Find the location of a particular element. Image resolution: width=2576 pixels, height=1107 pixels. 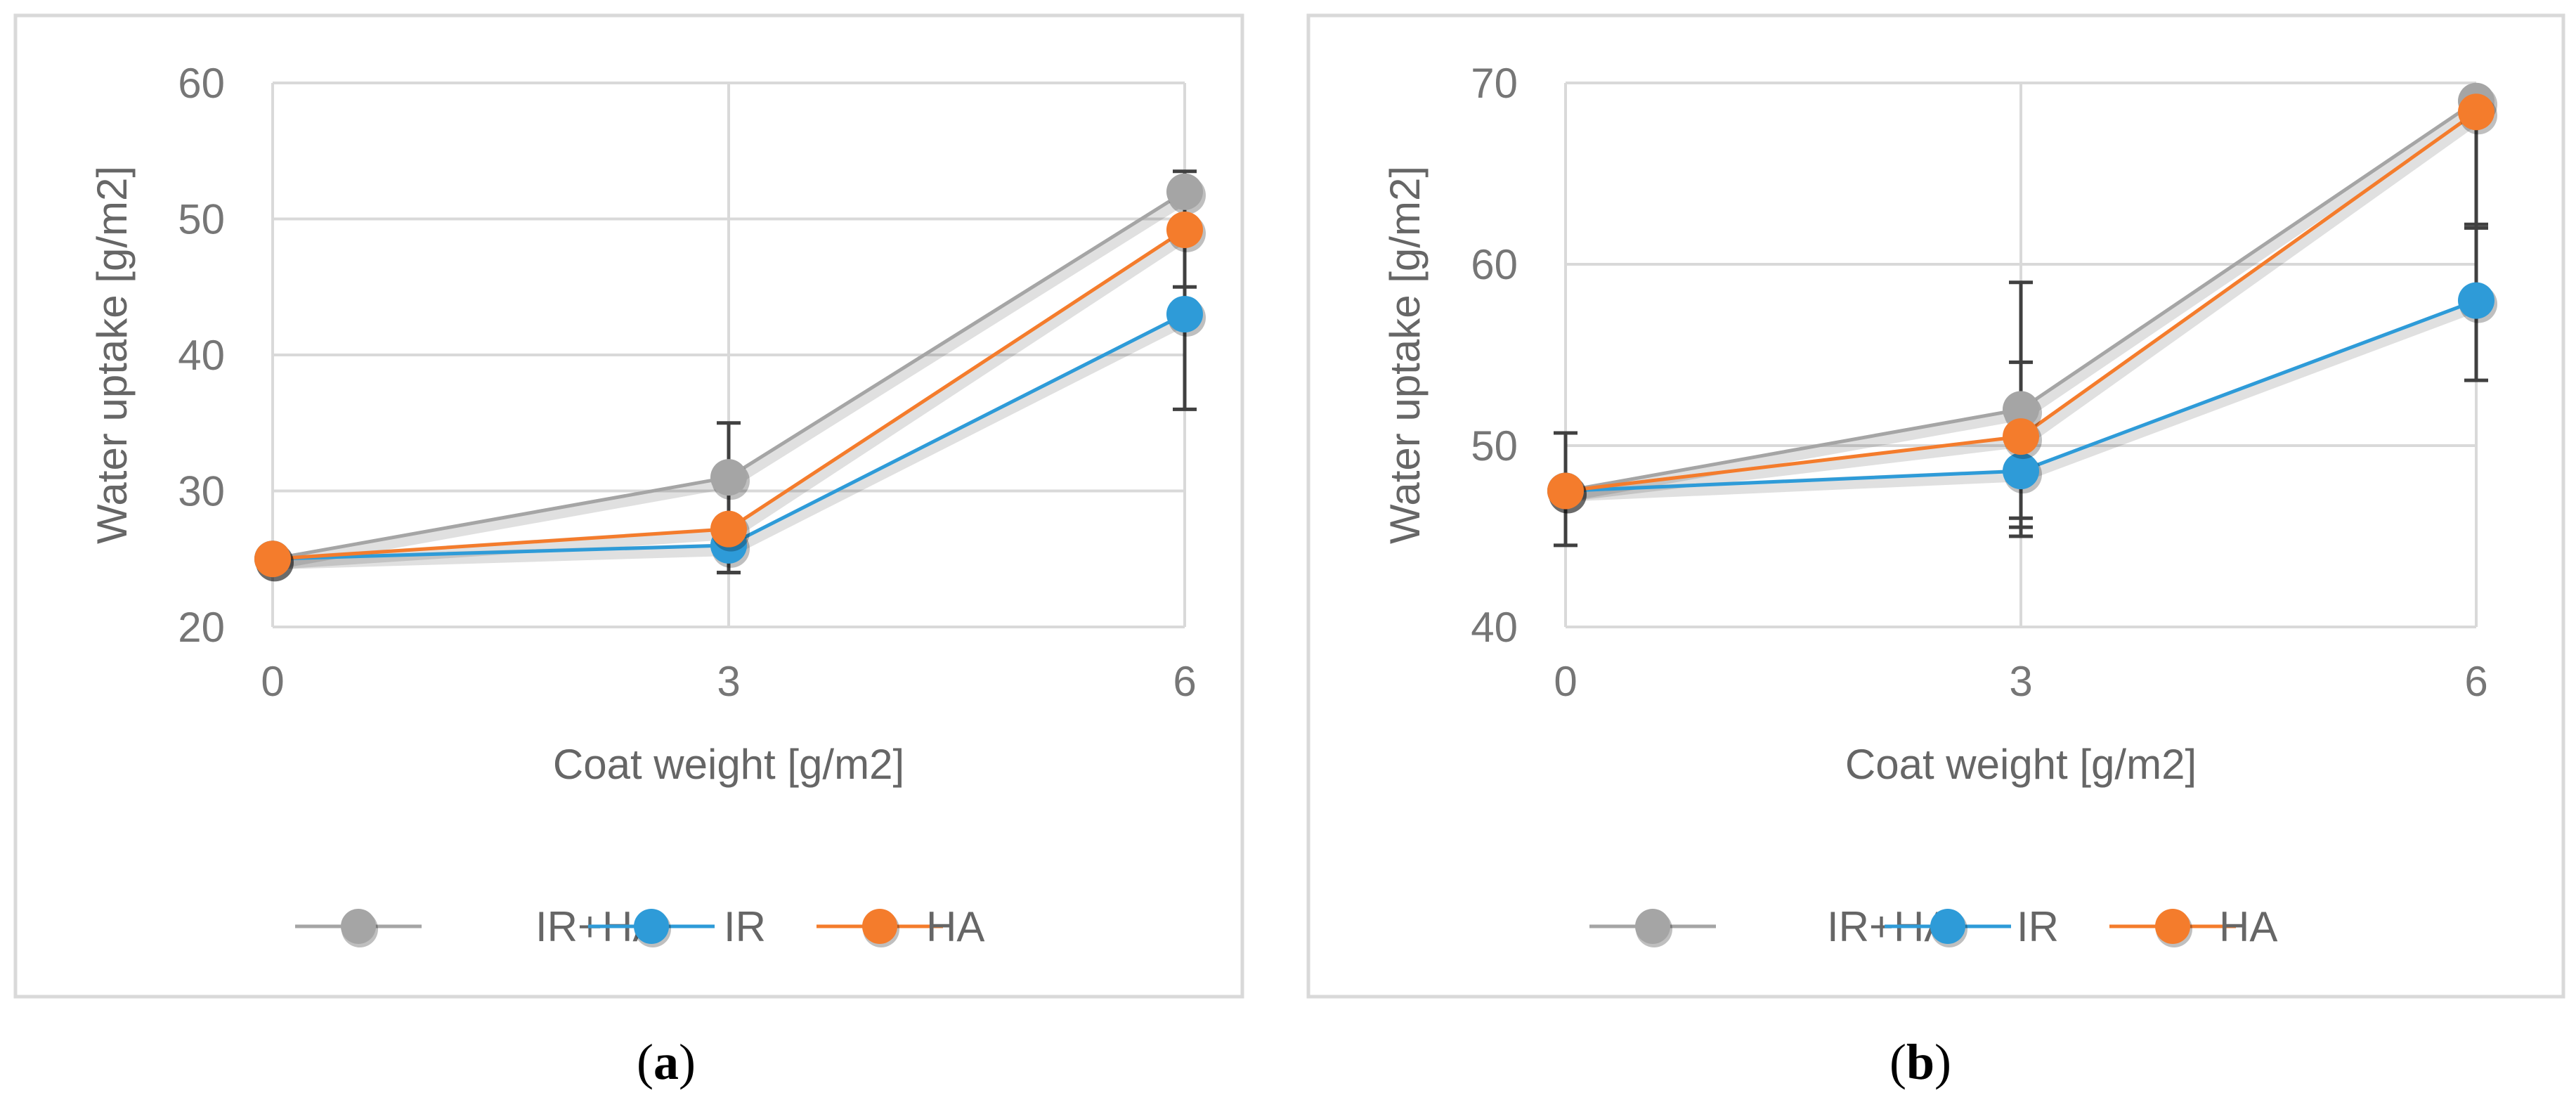

caption-b-open: ( is located at coordinates (1897, 1062).